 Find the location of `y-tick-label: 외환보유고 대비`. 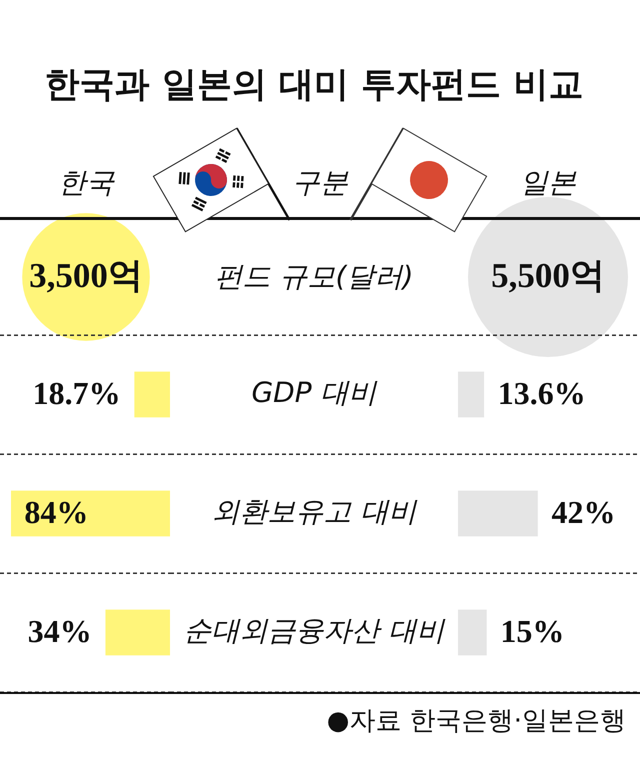

y-tick-label: 외환보유고 대비 is located at coordinates (315, 511).